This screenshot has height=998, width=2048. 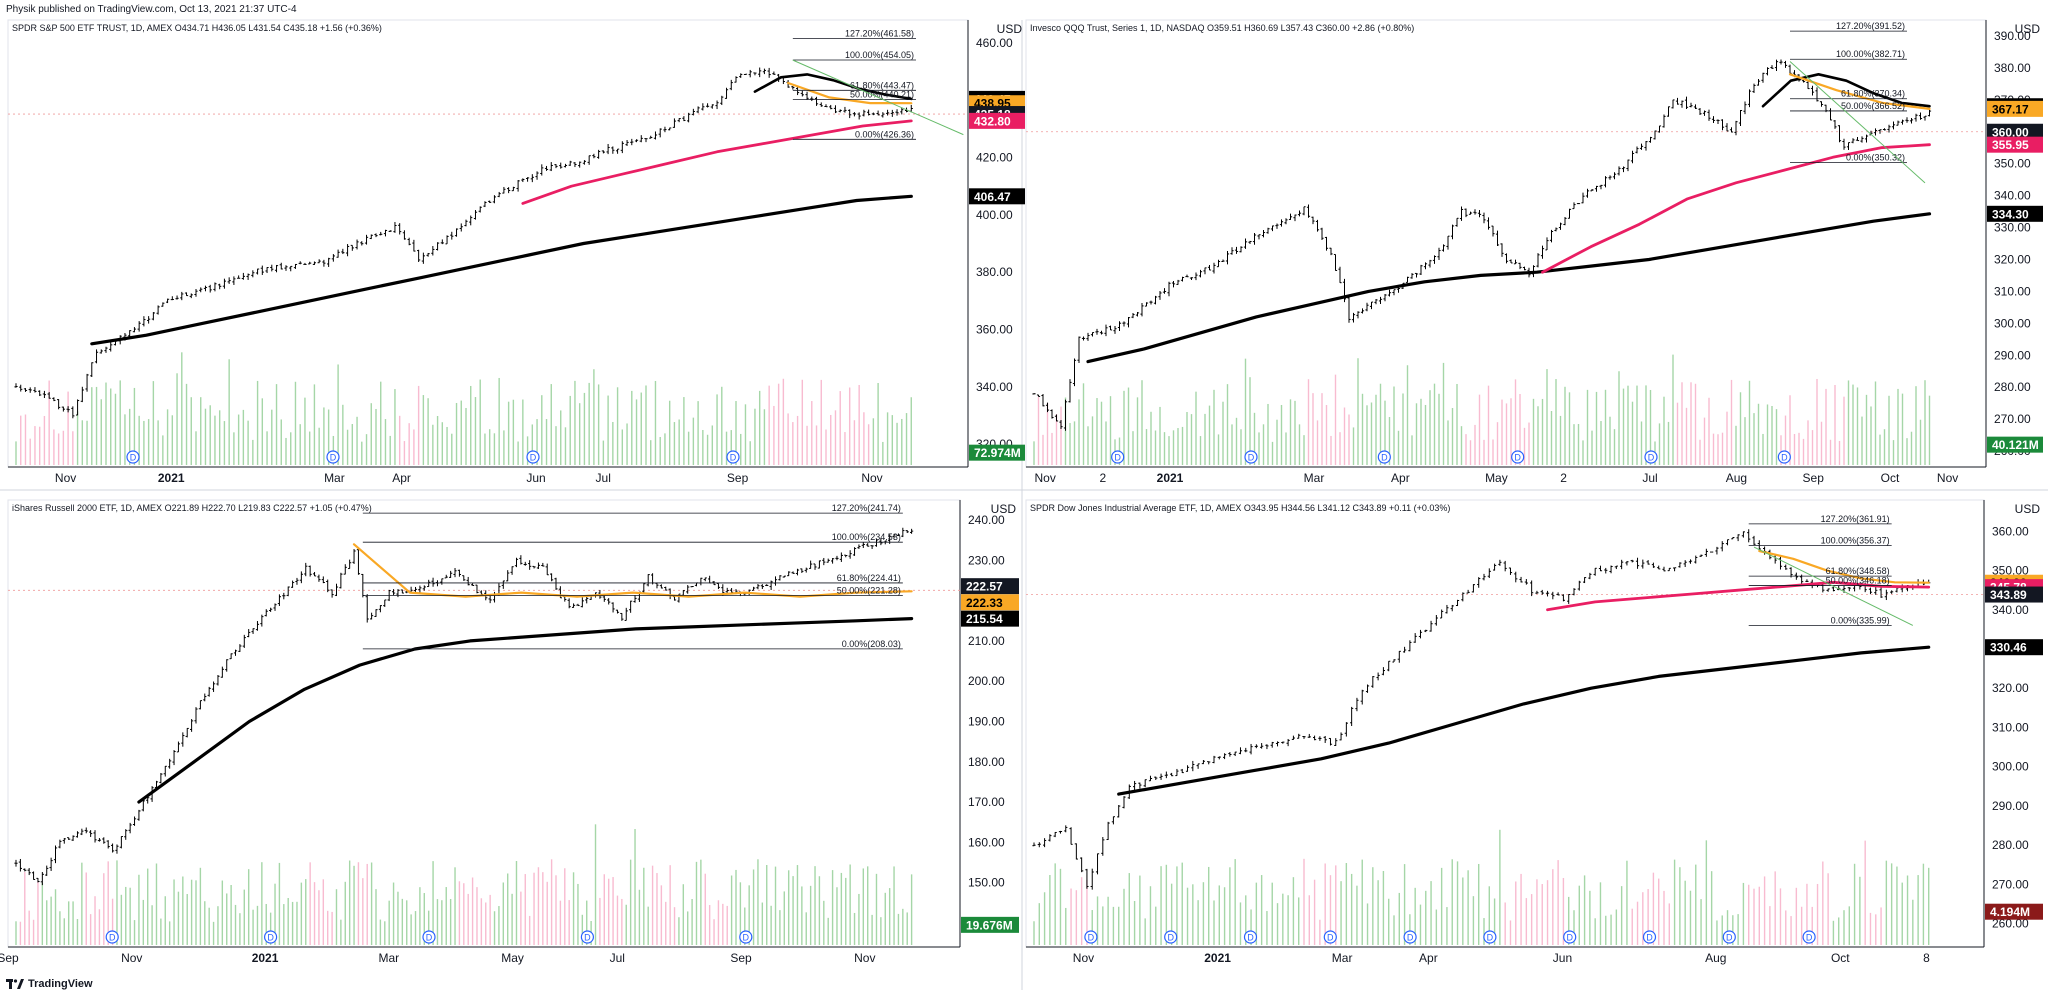 I want to click on fib-level-label: 100.00%(234.53), so click(x=866, y=537).